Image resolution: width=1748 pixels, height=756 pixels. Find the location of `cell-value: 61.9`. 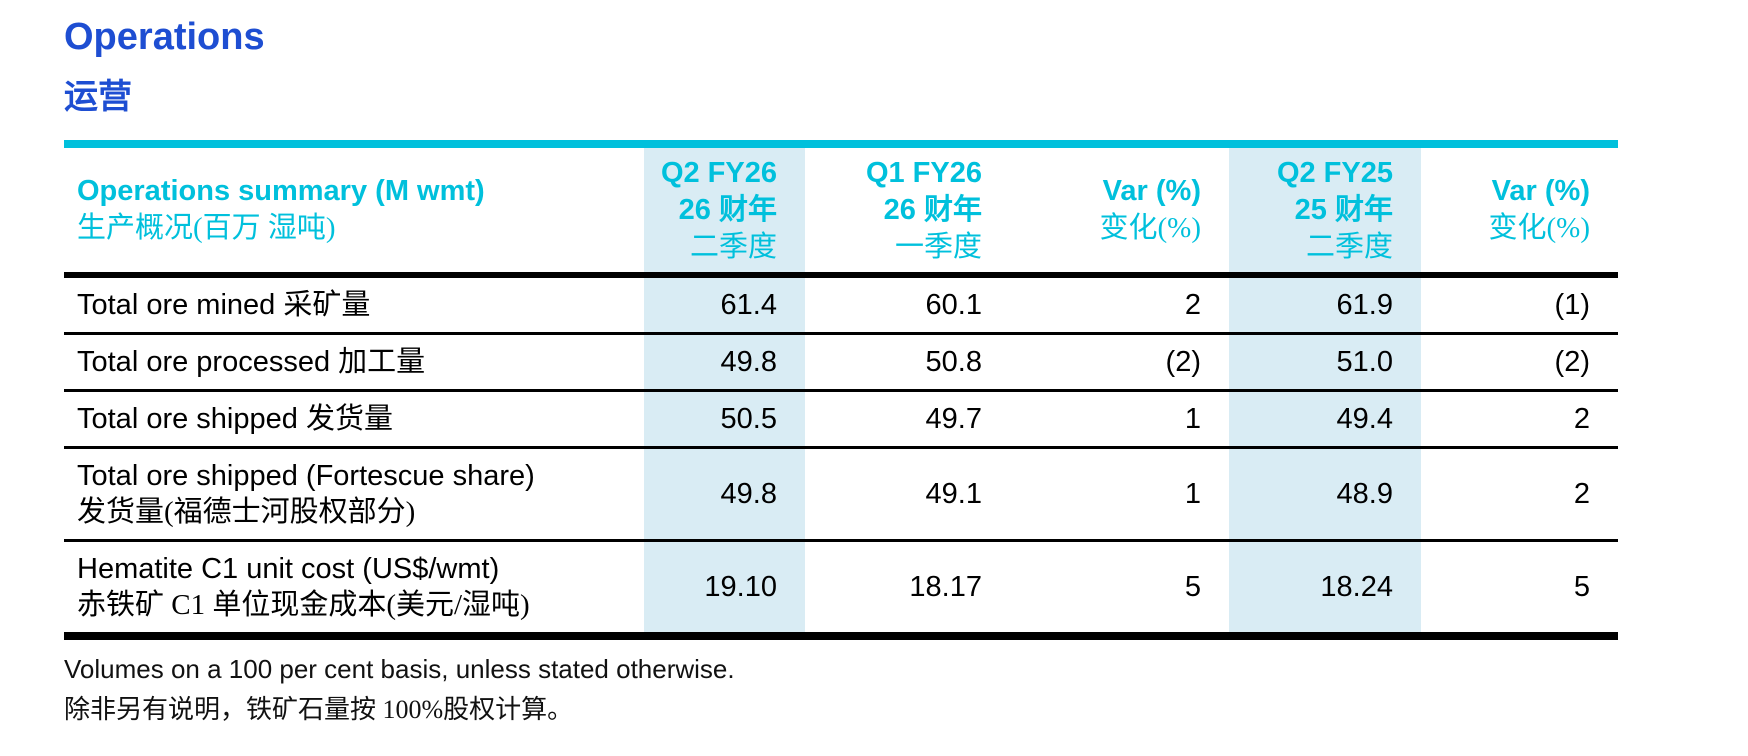

cell-value: 61.9 is located at coordinates (1325, 305).